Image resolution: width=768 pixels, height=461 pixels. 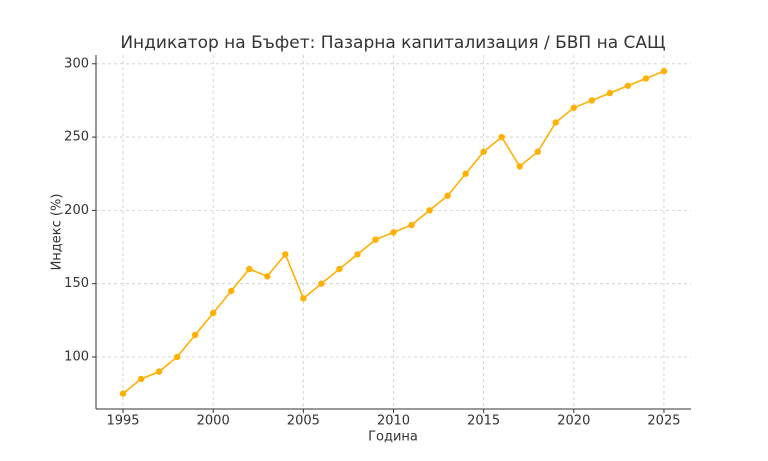 I want to click on x-tick-label: 2020, so click(x=573, y=421).